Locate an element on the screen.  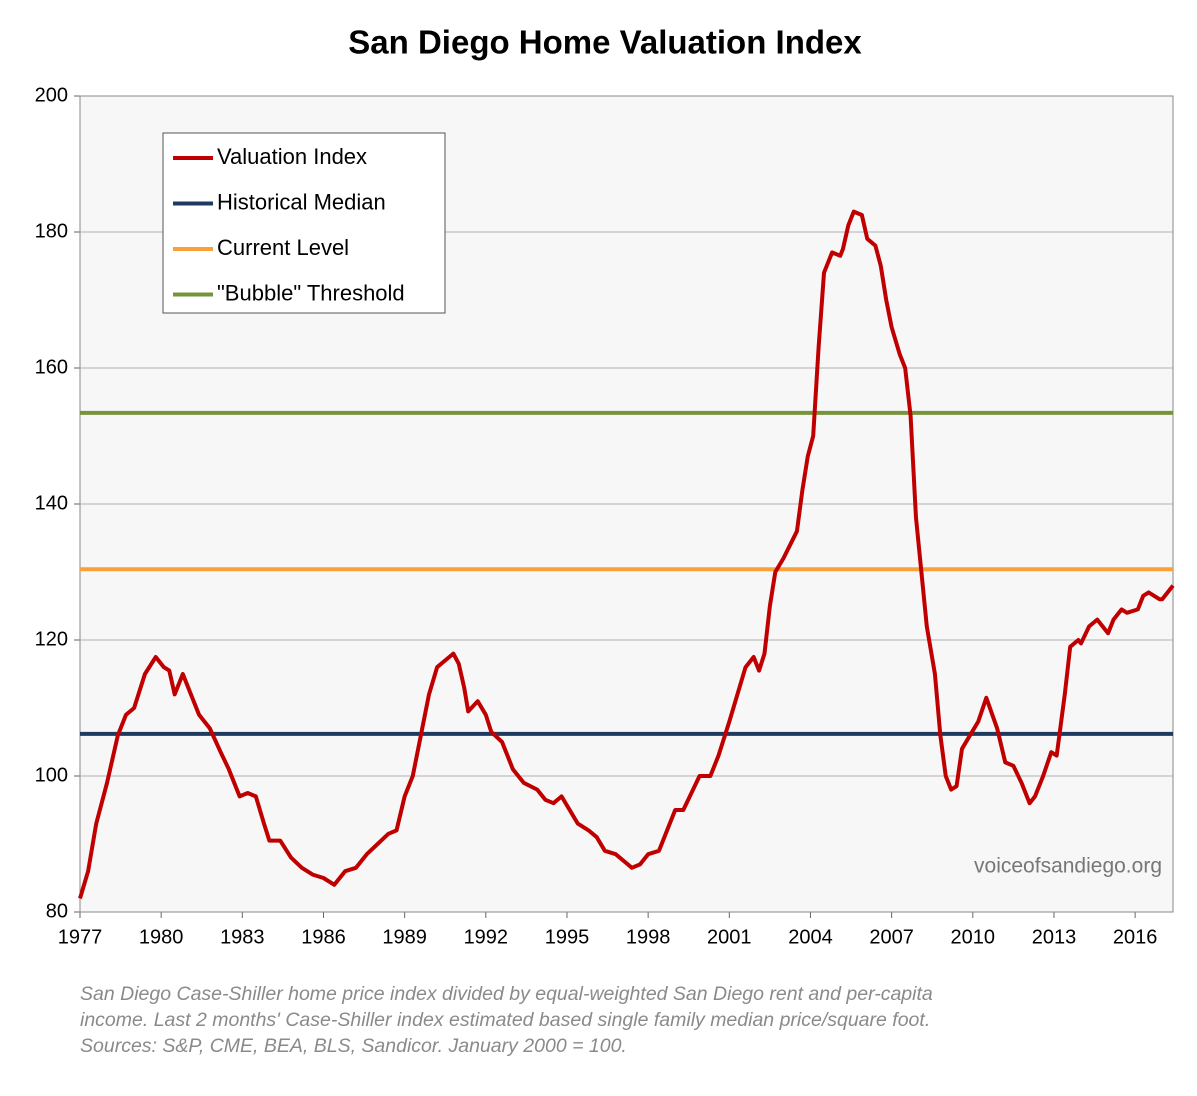
x-tick-label: 2013 is located at coordinates (1054, 937).